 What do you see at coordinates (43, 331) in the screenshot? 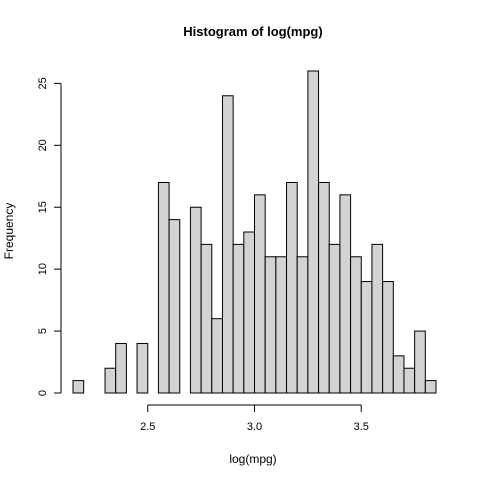
I see `y-tick-label: 5` at bounding box center [43, 331].